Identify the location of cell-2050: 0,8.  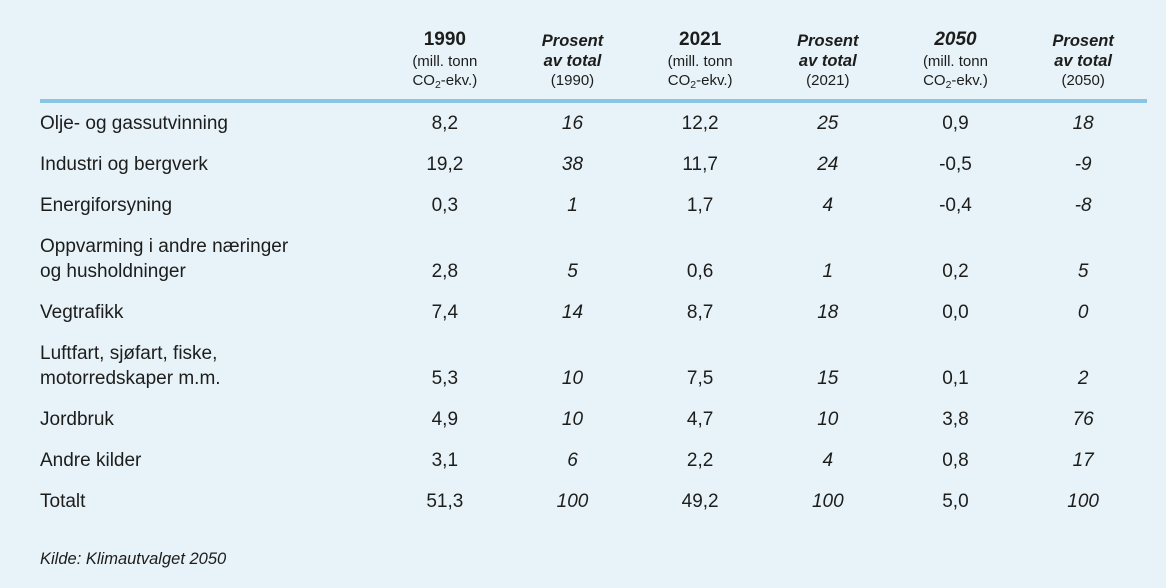
(955, 460).